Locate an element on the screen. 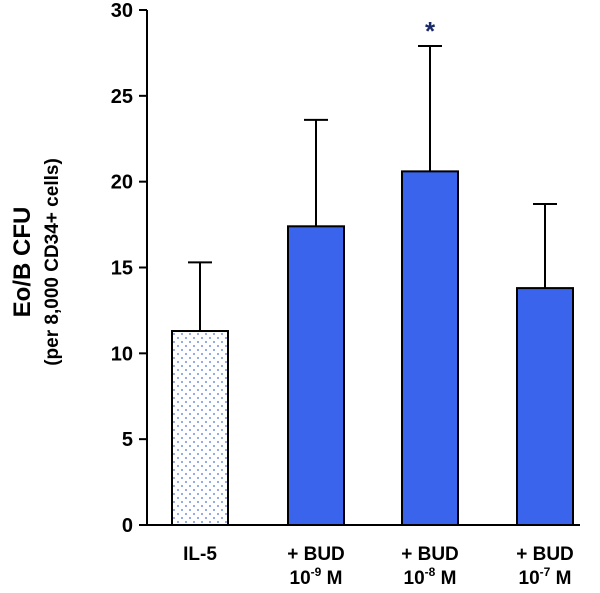 Image resolution: width=600 pixels, height=593 pixels. y-axis-title: Eo/B CFU (per 8,000 CD34+ cells) is located at coordinates (36, 262).